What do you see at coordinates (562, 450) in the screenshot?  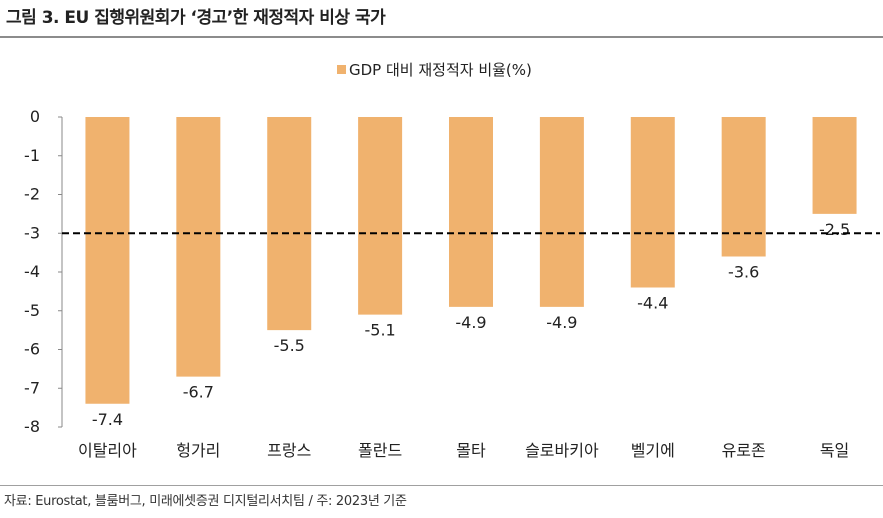 I see `x-tick-label: 슬로바키아` at bounding box center [562, 450].